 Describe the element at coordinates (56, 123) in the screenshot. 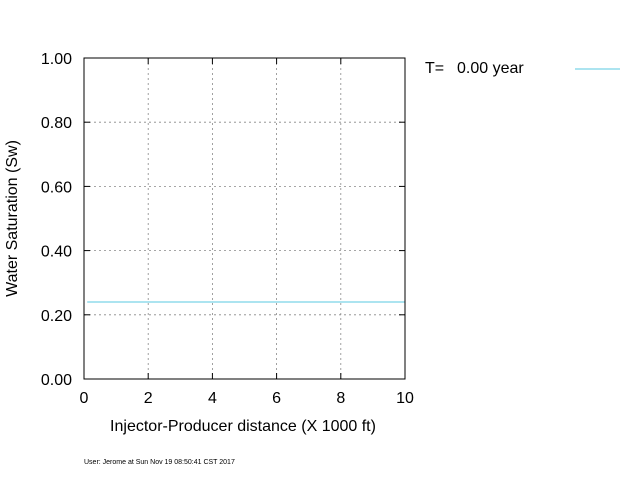

I see `y-tick-label: 0.80` at that location.